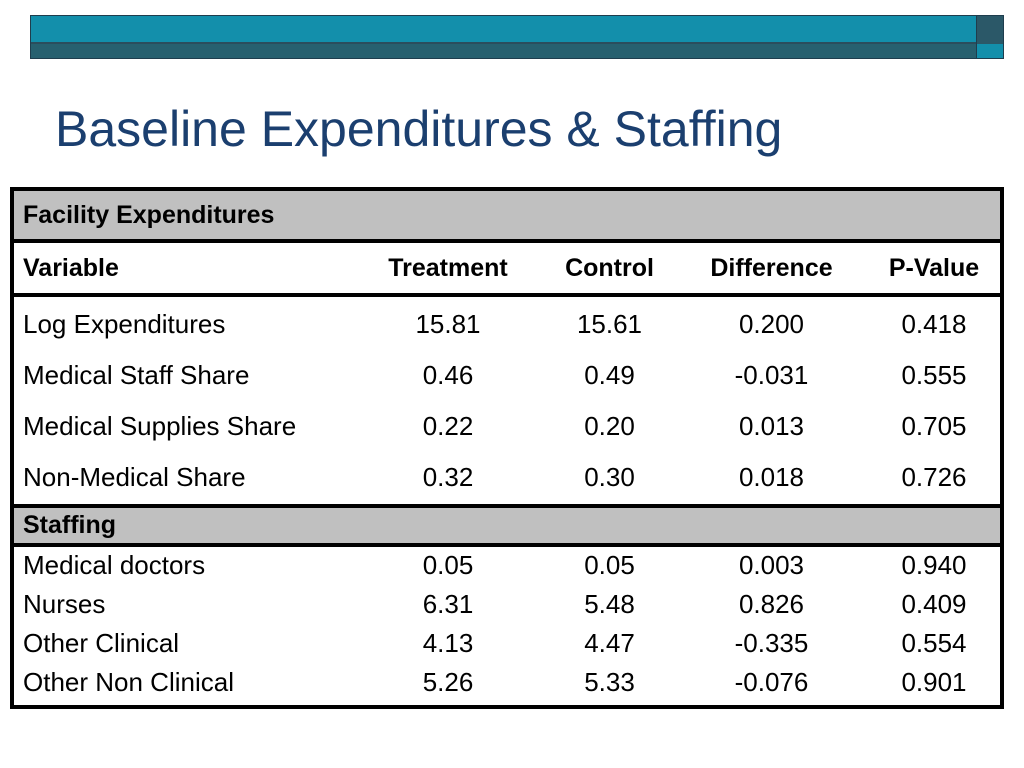  I want to click on top-bar-stripe, so click(517, 43).